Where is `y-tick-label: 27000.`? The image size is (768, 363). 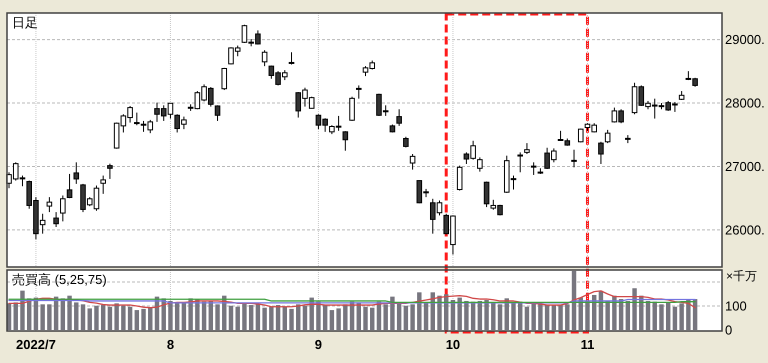 y-tick-label: 27000. is located at coordinates (745, 166).